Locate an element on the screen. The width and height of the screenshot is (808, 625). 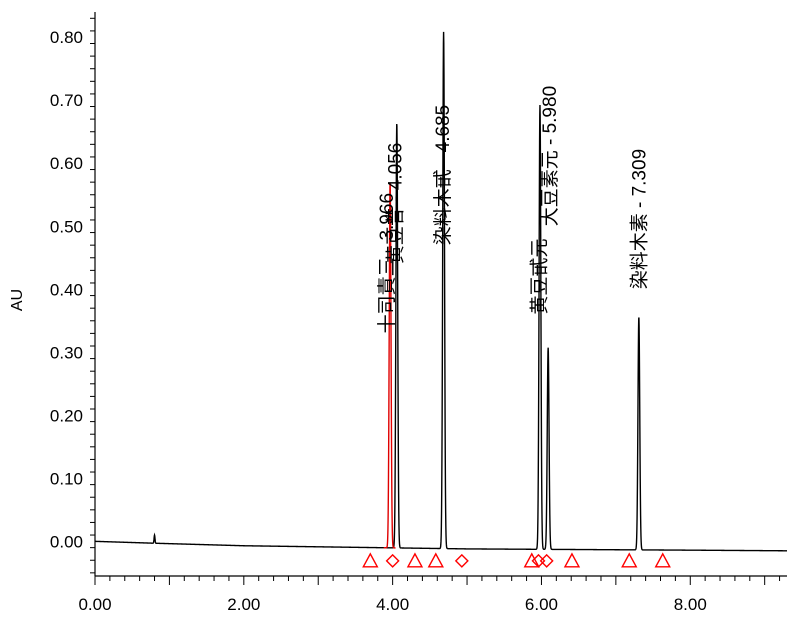
x-tick-label: 0.00 is located at coordinates (94, 604).